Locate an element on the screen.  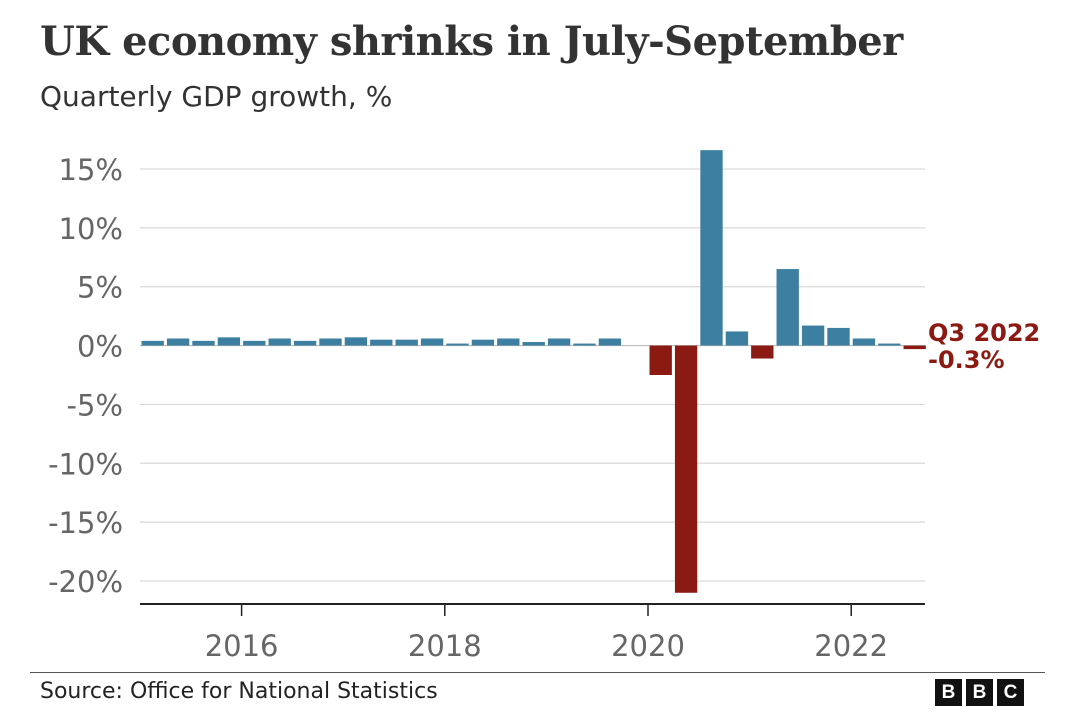
y-tick-label: 15% is located at coordinates (91, 170).